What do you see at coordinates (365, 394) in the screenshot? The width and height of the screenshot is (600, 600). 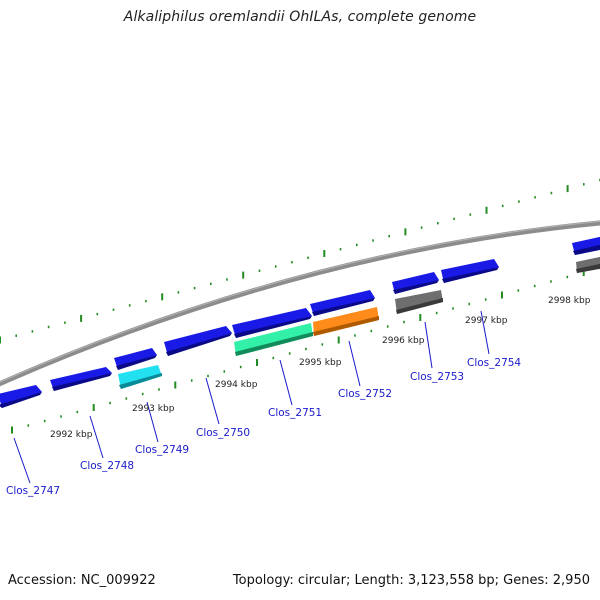 I see `gene-label-clos-2752: Clos_2752` at bounding box center [365, 394].